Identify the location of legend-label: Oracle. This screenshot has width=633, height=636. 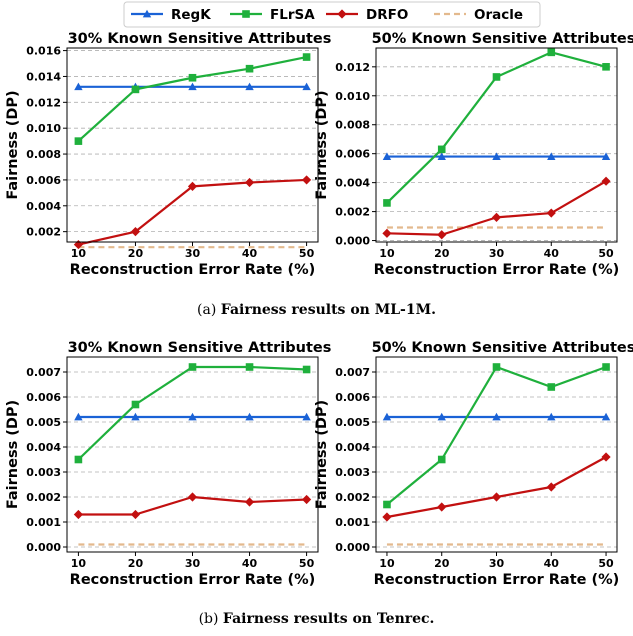
(498, 15).